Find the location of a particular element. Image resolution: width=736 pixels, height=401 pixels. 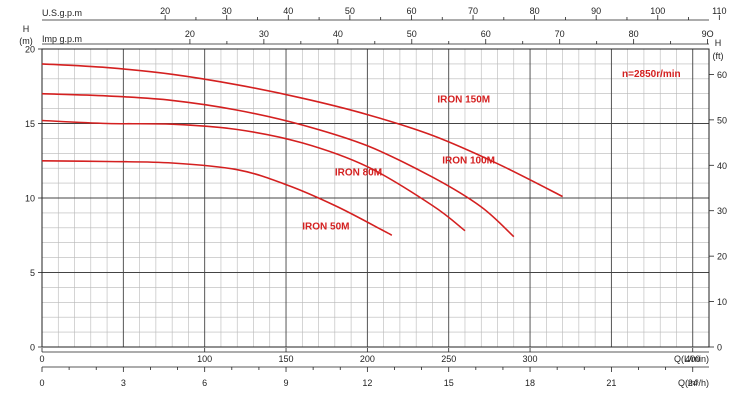

right-axis-tick-label: 20 is located at coordinates (722, 257).